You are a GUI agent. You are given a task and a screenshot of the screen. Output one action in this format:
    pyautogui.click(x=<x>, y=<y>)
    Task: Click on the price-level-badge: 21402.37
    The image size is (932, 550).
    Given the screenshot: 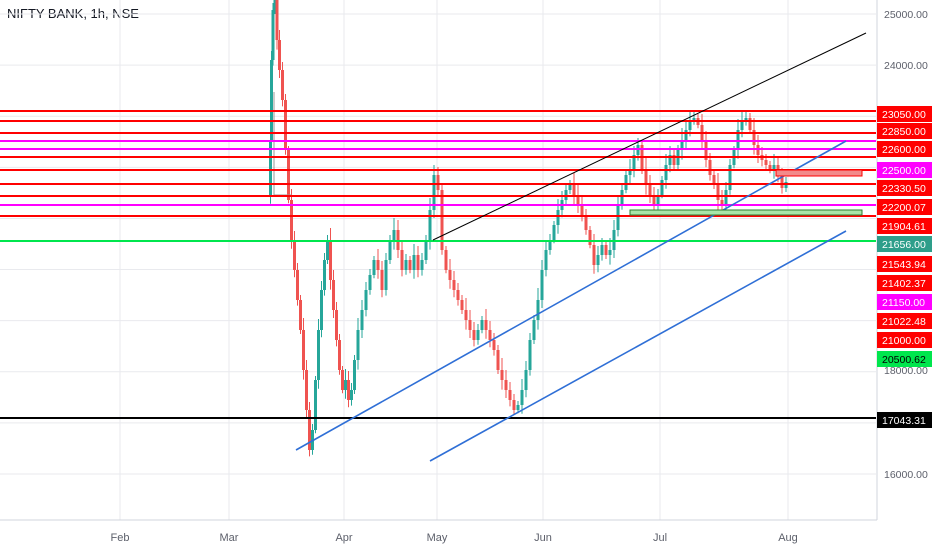 What is the action you would take?
    pyautogui.click(x=904, y=283)
    